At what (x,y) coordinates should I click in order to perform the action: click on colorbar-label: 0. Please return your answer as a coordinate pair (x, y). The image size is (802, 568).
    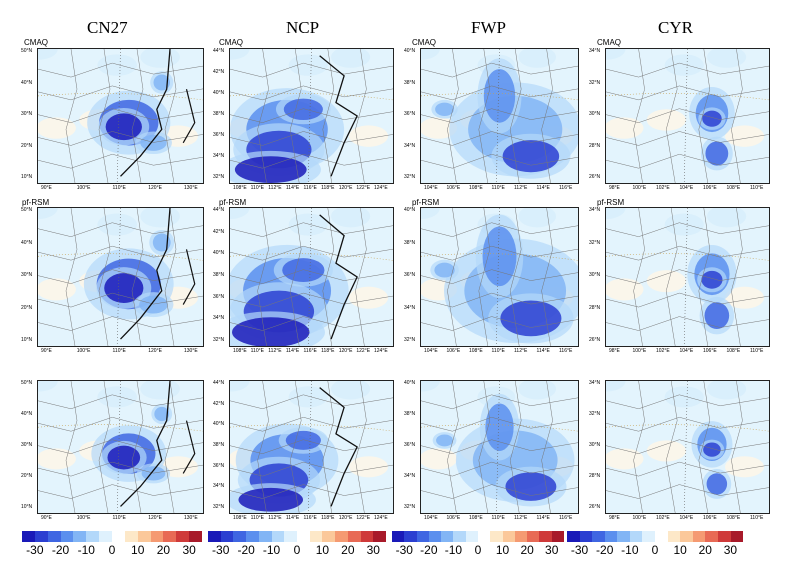
    Looking at the image, I should click on (655, 550).